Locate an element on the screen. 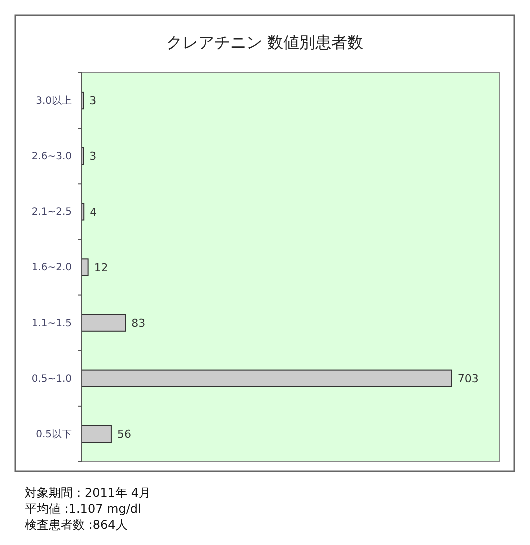  y-tick-label: 3.0以上 is located at coordinates (54, 100).